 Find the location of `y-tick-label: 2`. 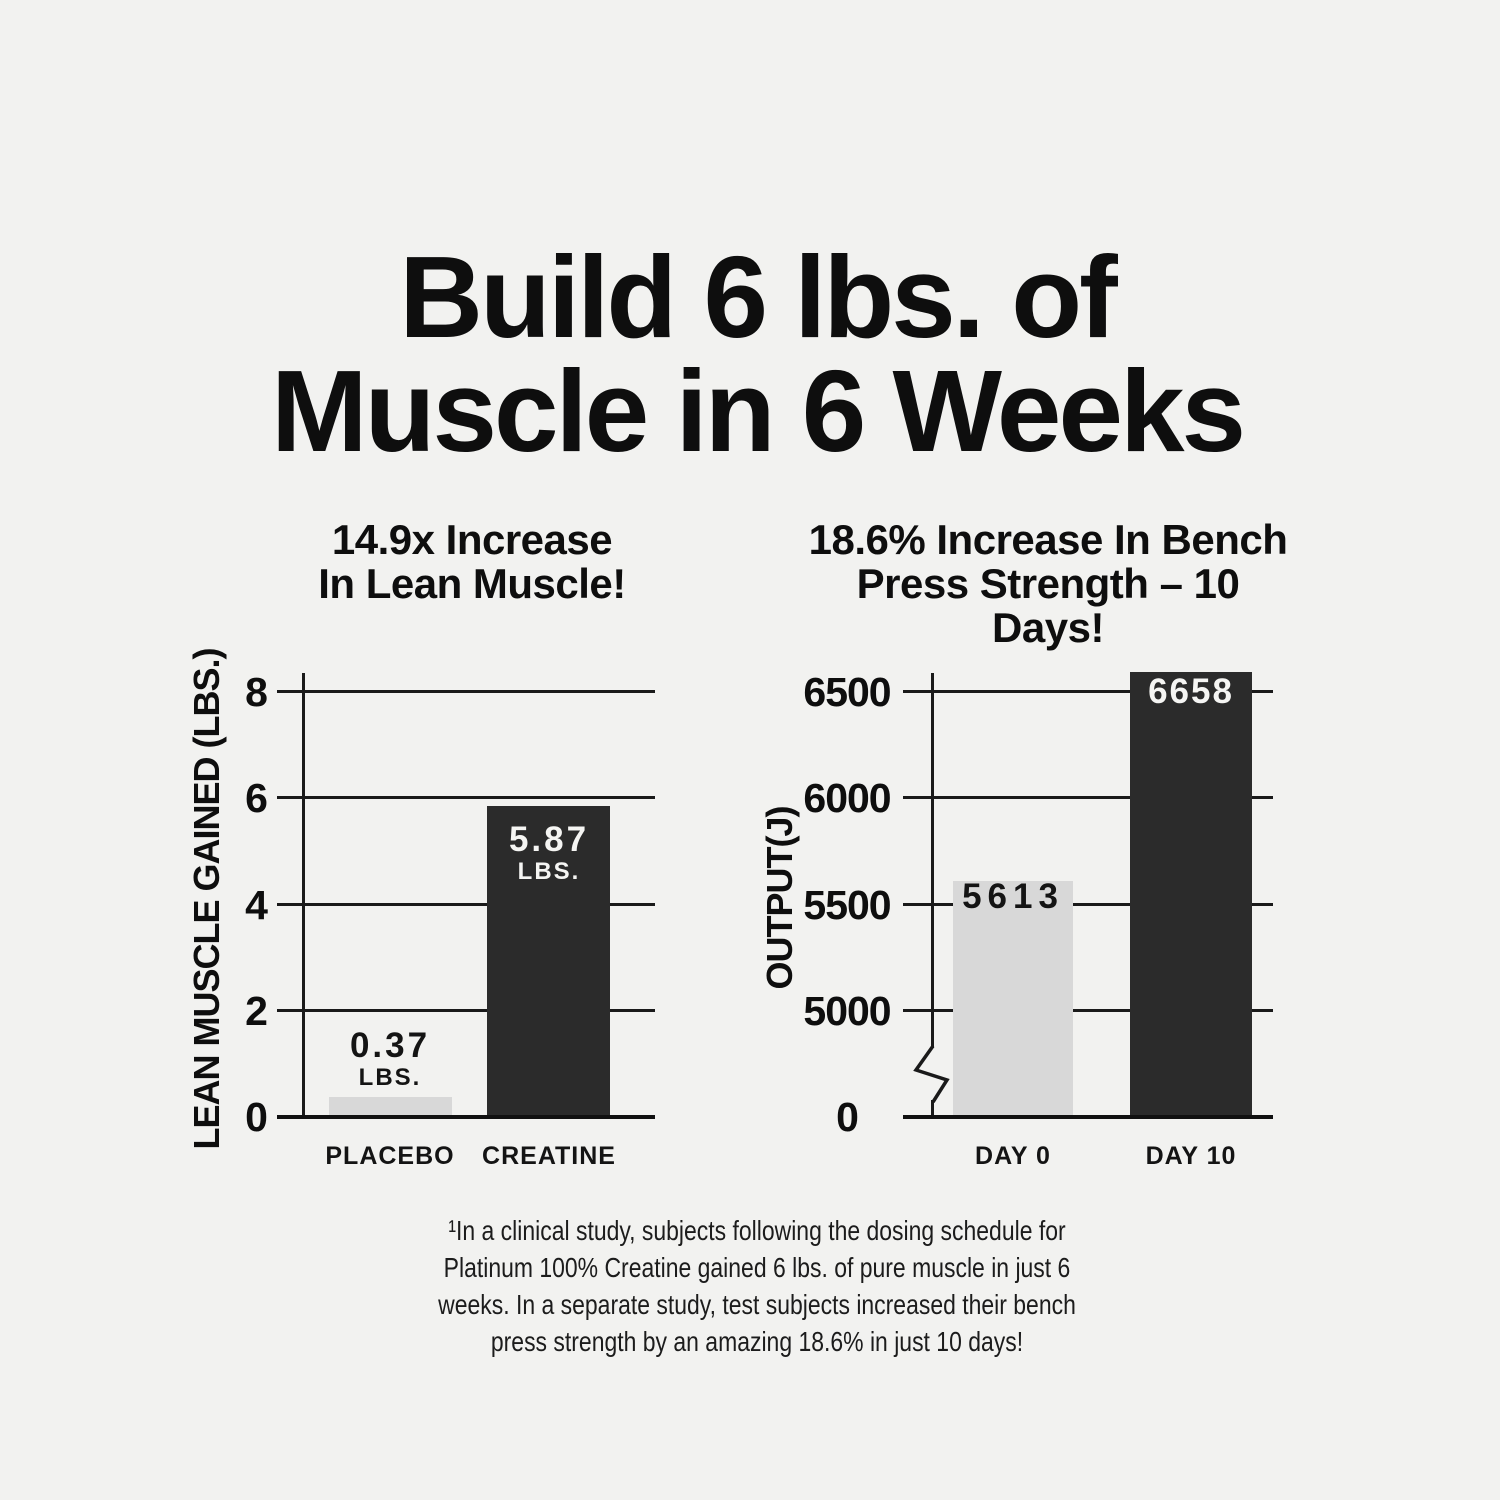

y-tick-label: 2 is located at coordinates (256, 1011).